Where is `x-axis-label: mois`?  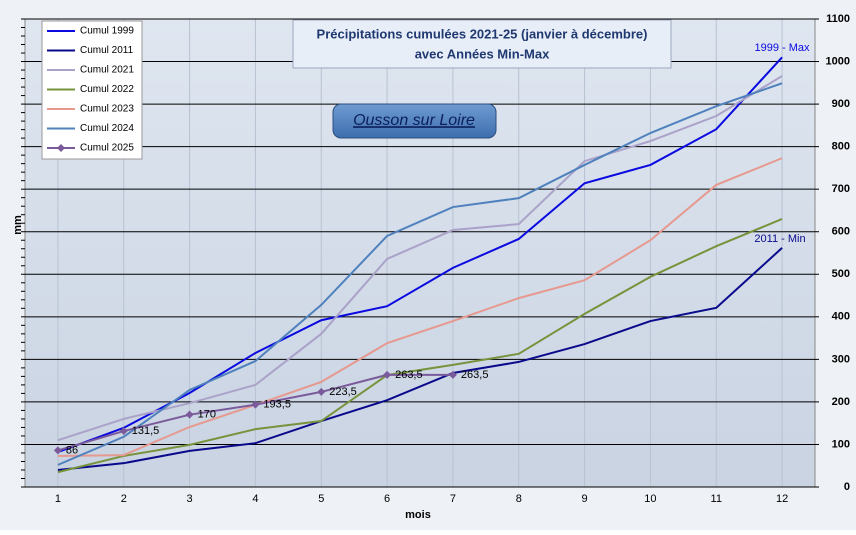
x-axis-label: mois is located at coordinates (418, 515).